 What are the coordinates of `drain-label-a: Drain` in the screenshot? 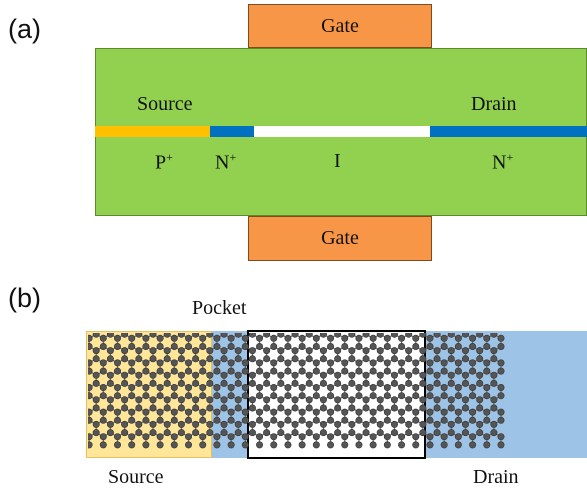 It's located at (494, 104).